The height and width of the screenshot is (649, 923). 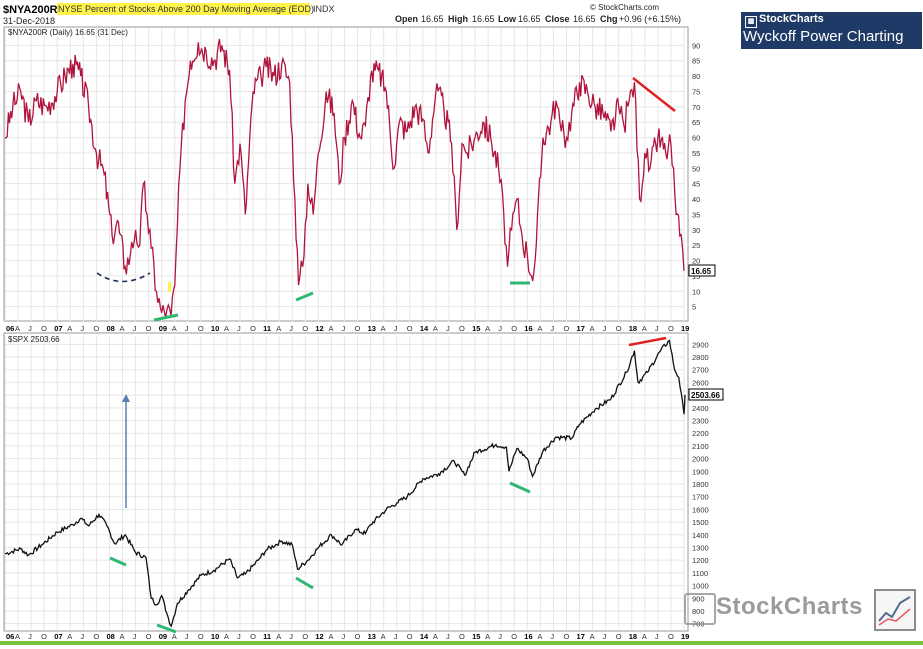 I want to click on green-mark-2011, so click(x=304, y=296).